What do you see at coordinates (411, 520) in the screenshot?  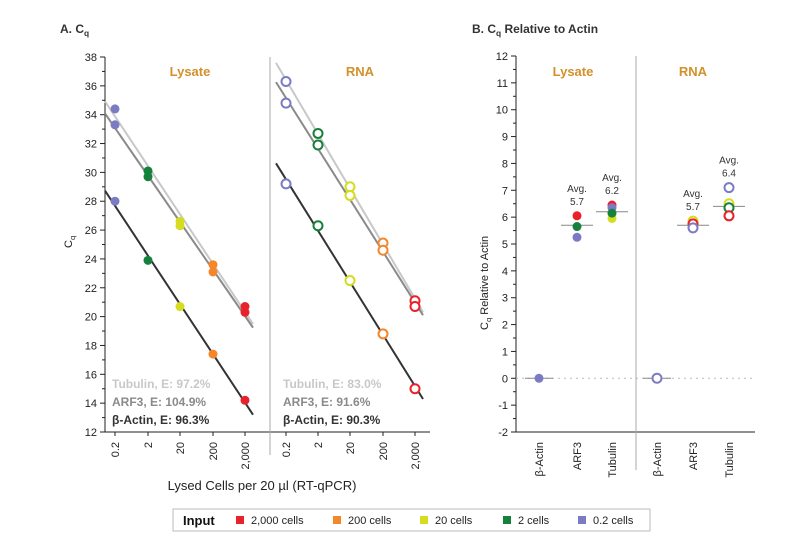 I see `legend-box` at bounding box center [411, 520].